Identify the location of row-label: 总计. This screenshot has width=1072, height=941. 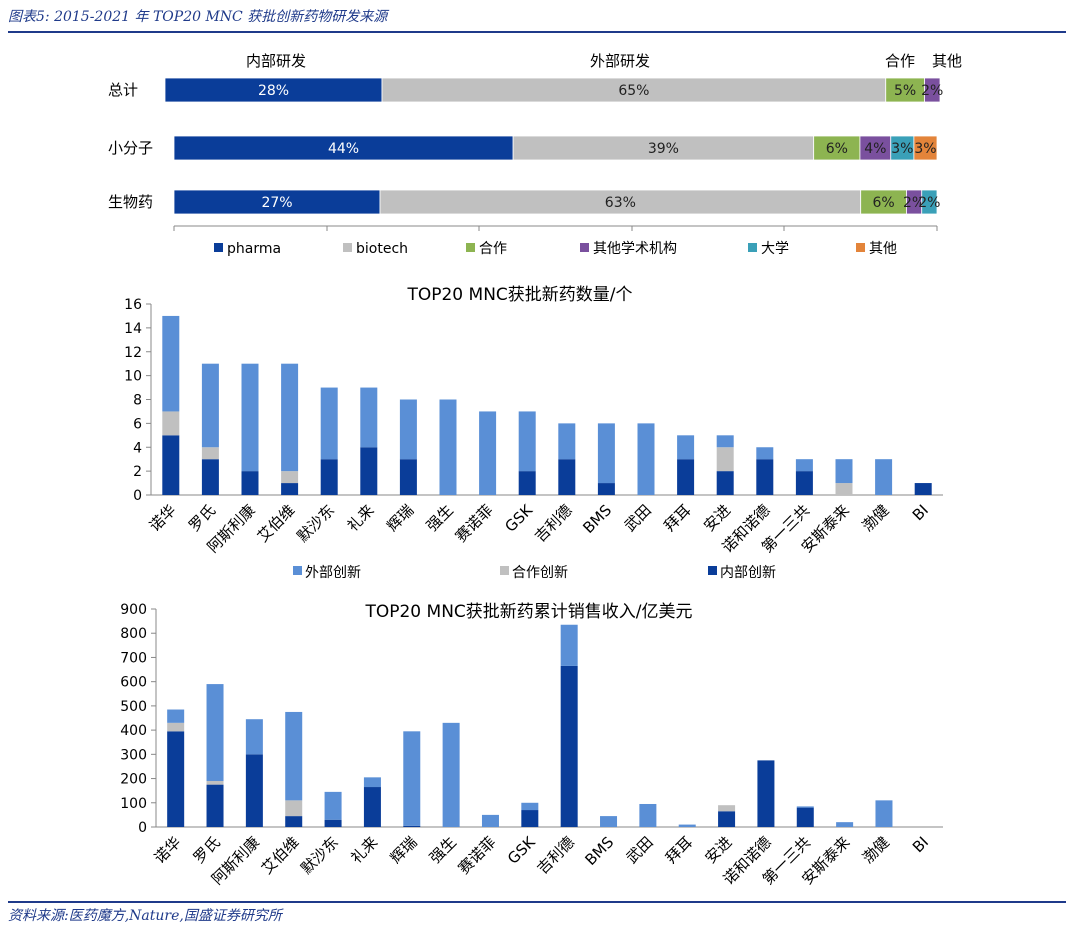
(123, 90).